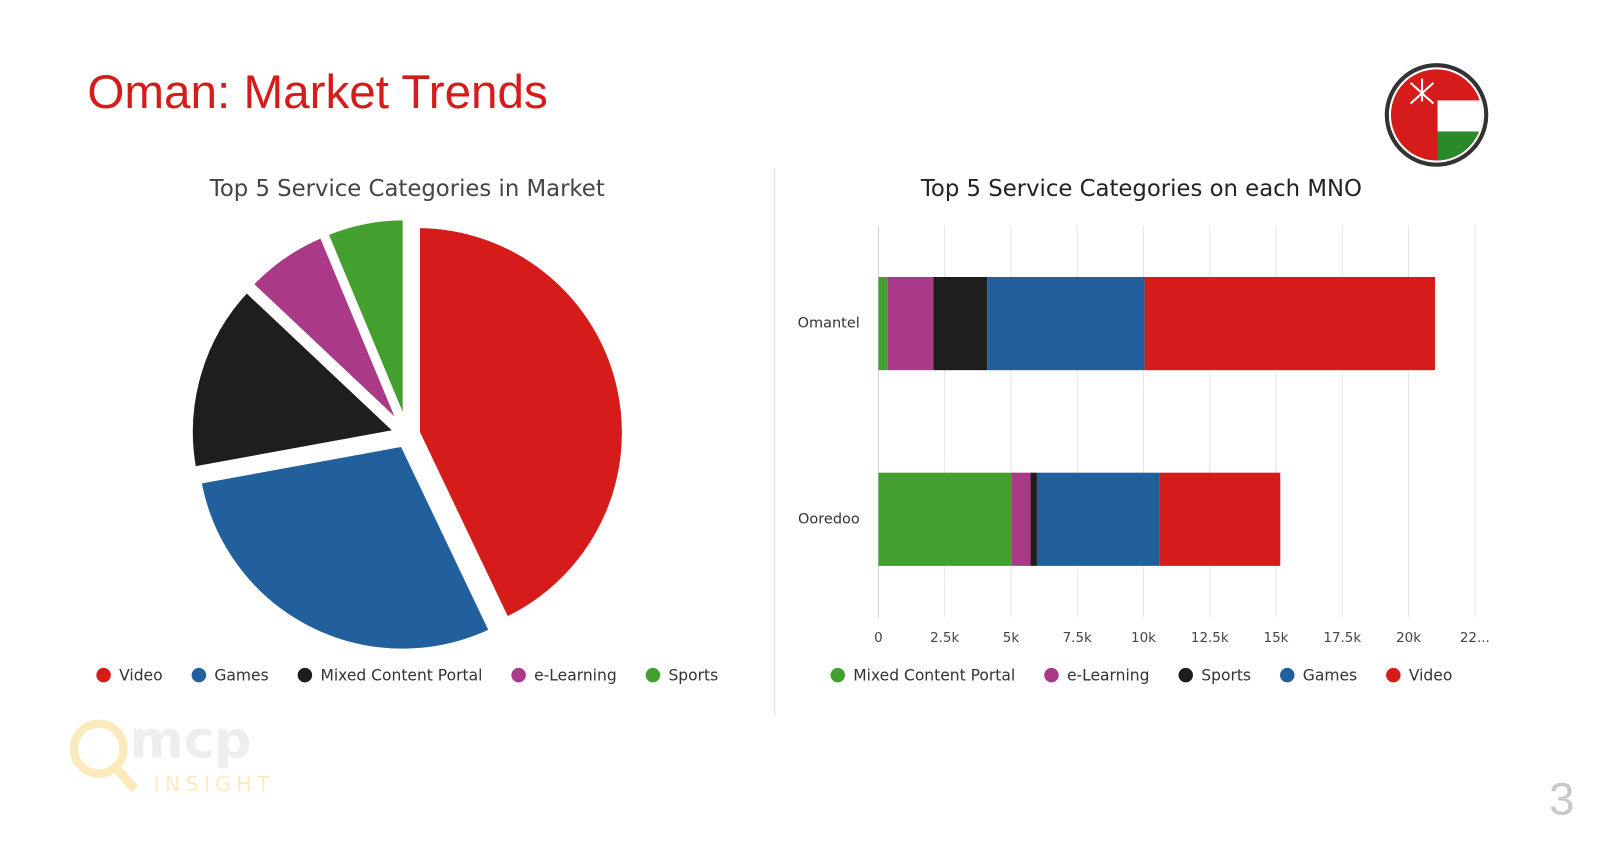 The width and height of the screenshot is (1616, 847). I want to click on logo-name: mcp, so click(191, 740).